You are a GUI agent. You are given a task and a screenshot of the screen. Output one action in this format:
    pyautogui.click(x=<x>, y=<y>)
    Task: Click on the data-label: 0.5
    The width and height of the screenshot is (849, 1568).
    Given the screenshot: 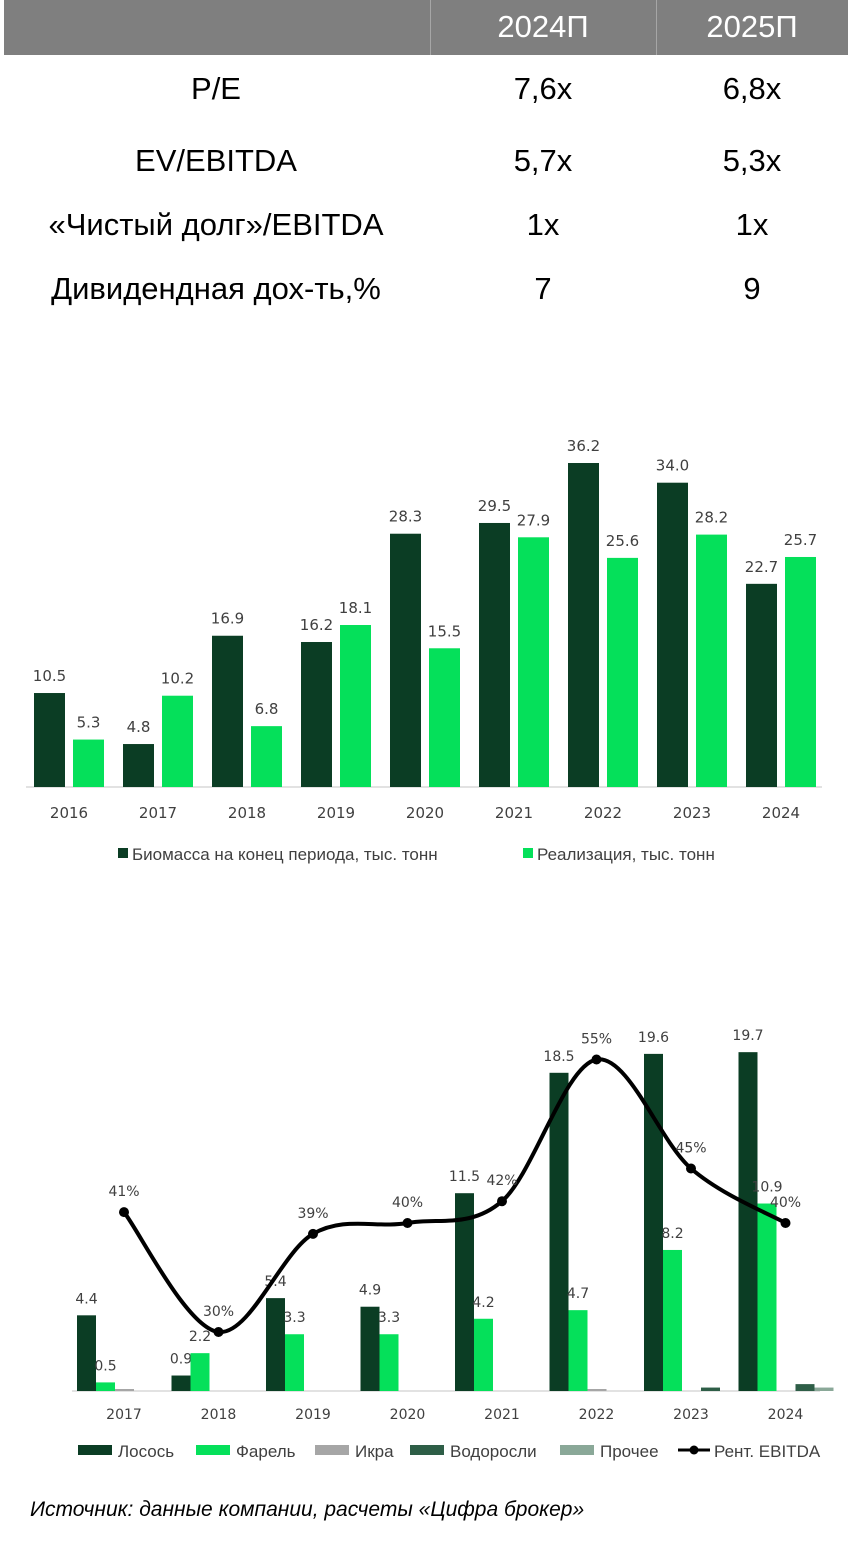 What is the action you would take?
    pyautogui.click(x=105, y=1366)
    